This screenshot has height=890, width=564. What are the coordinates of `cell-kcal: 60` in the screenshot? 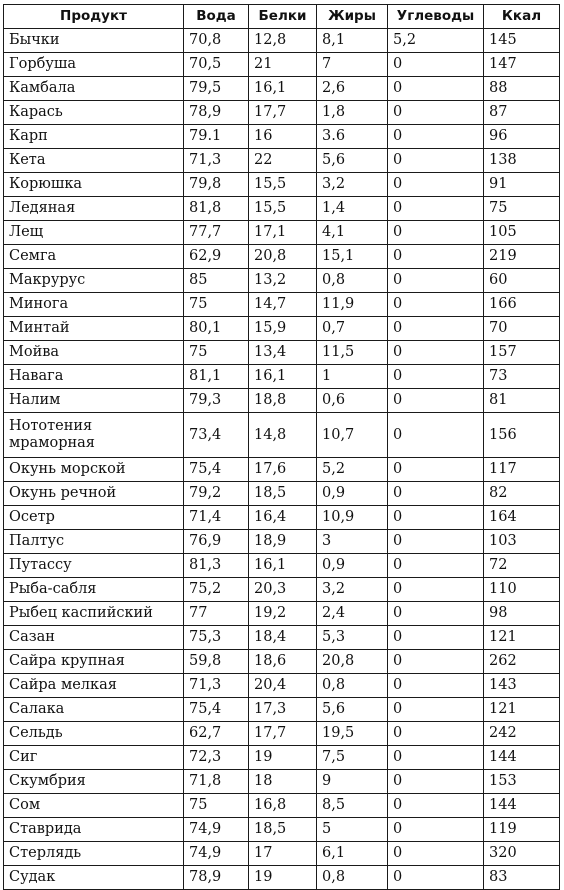 It's located at (521, 280).